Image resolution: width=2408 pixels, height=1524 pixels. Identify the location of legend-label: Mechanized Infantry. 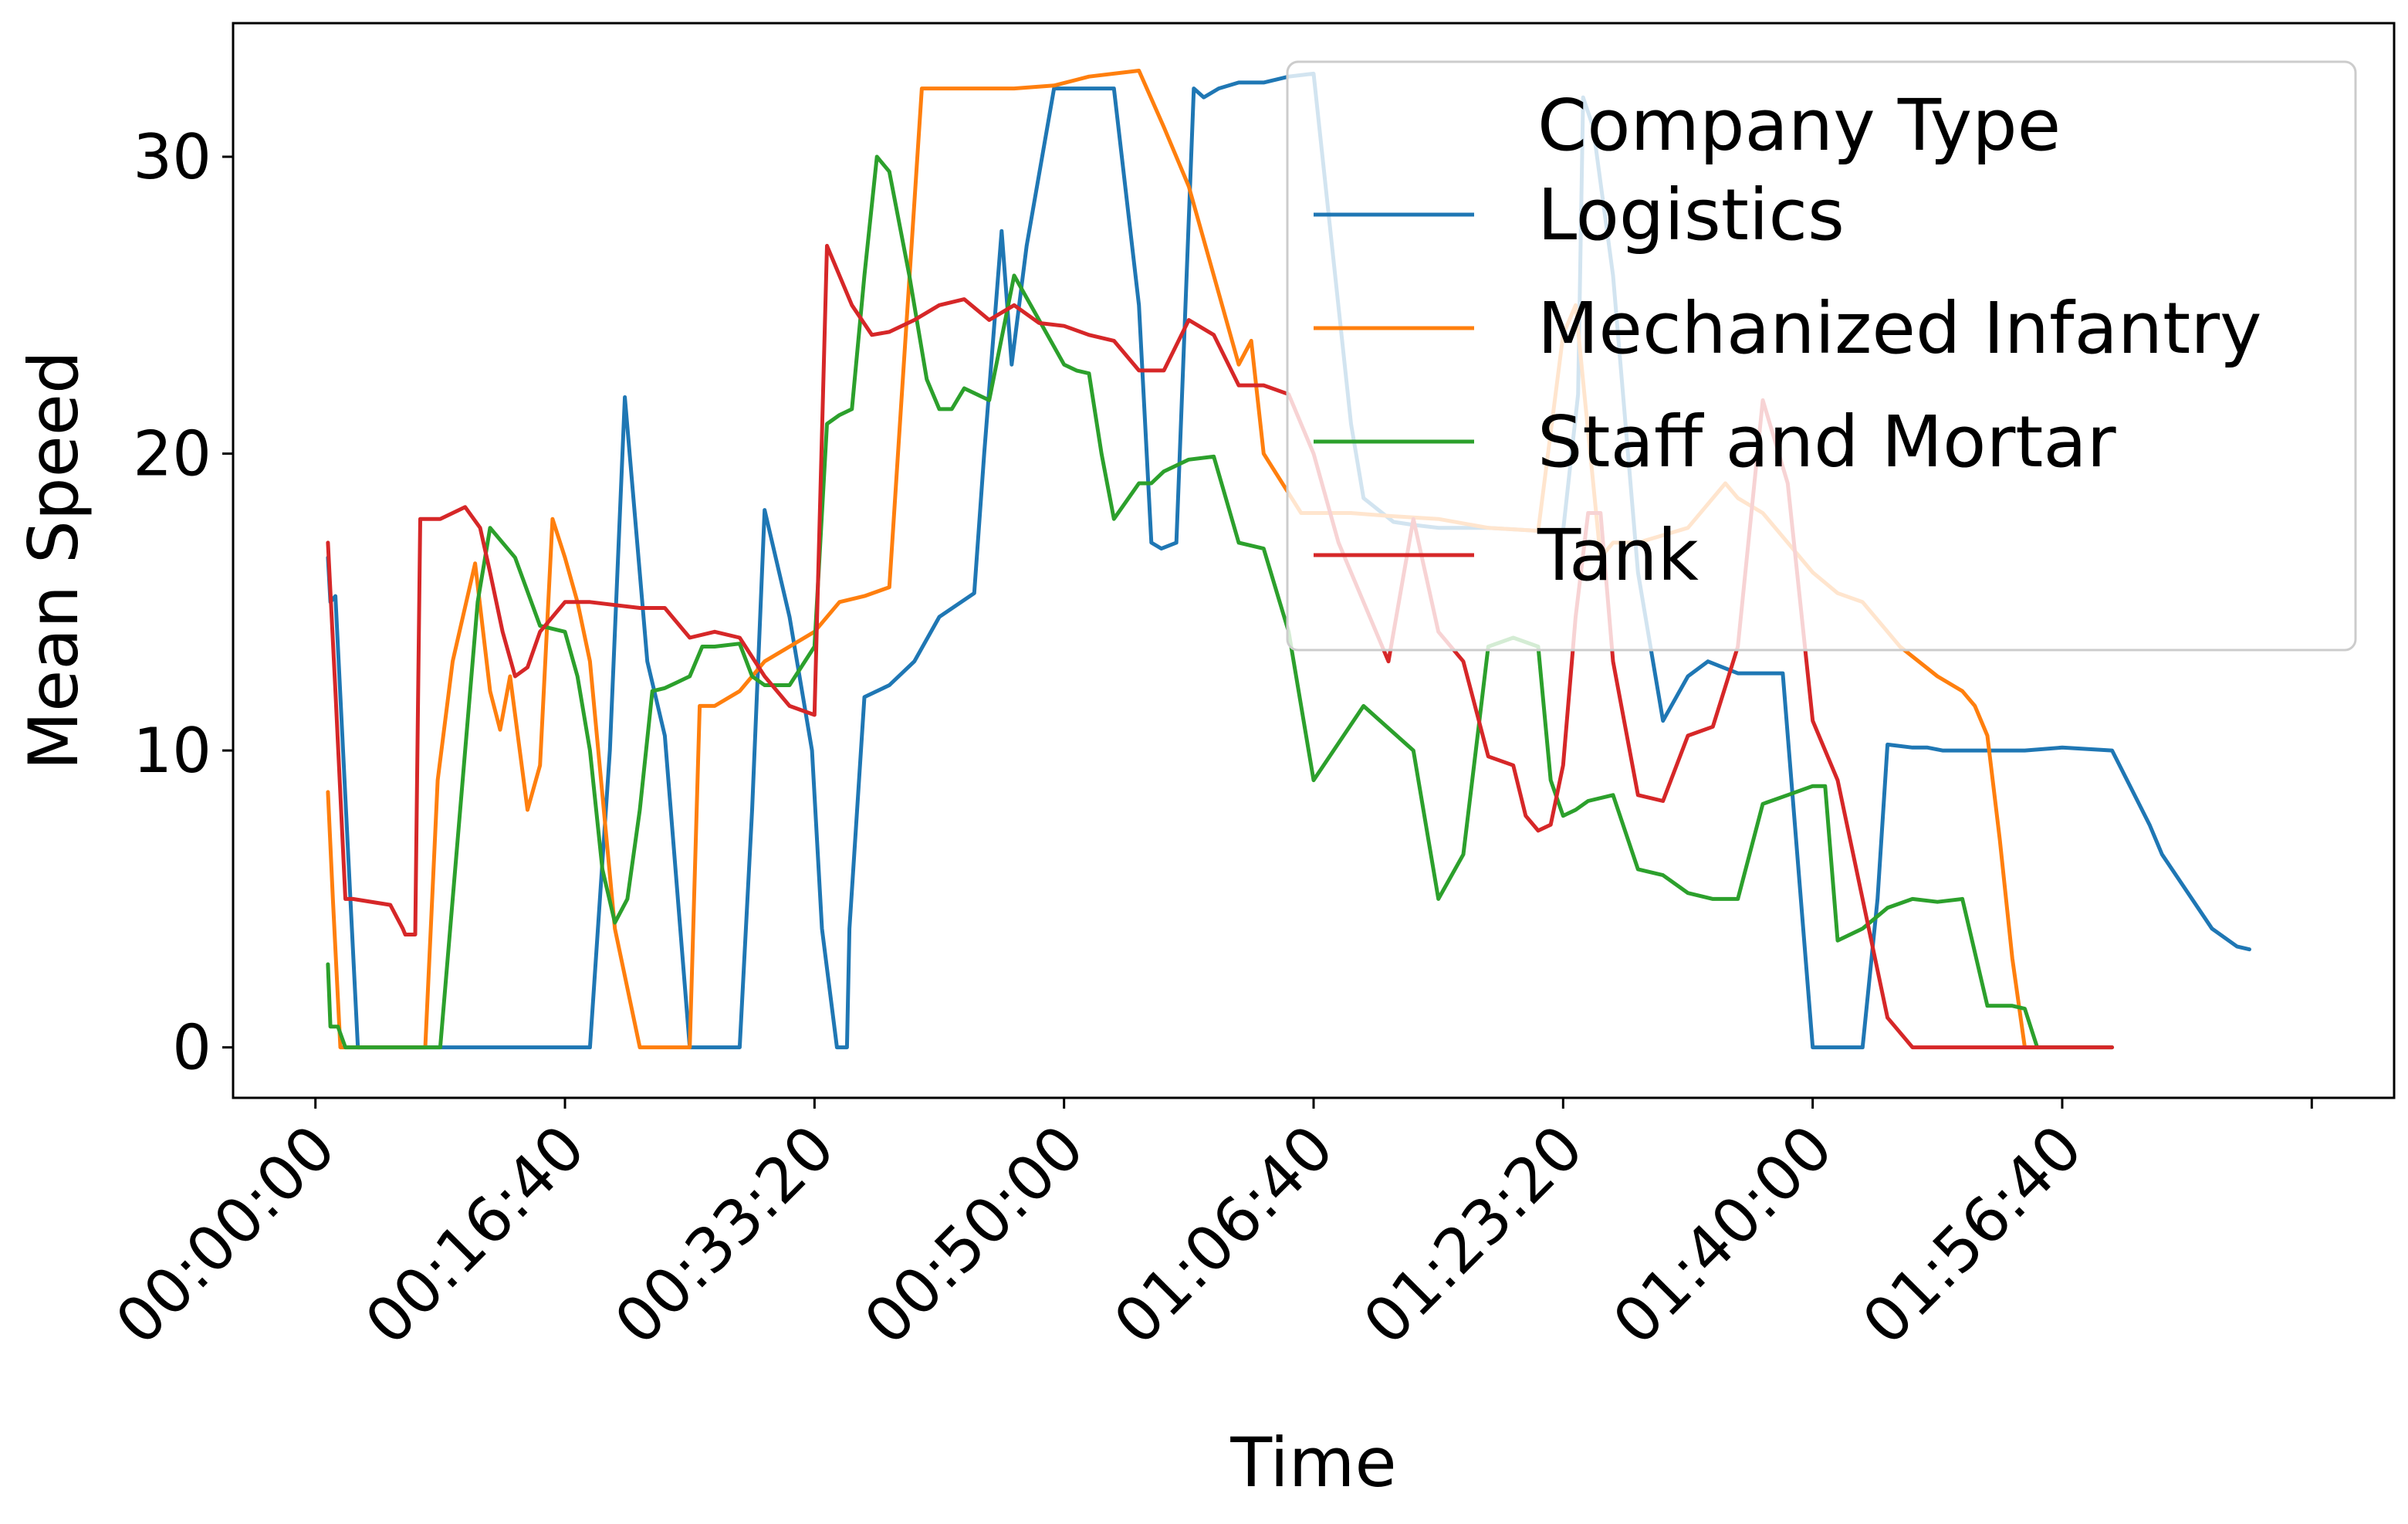
(1899, 328).